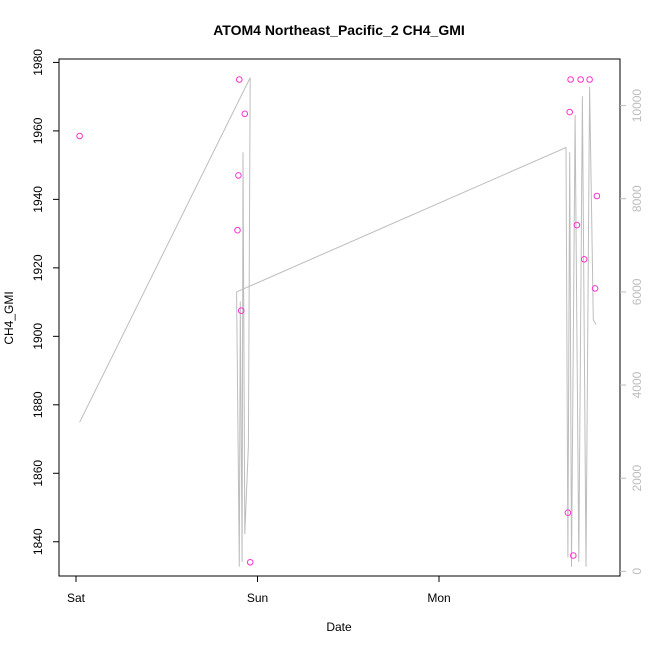  What do you see at coordinates (38, 336) in the screenshot?
I see `y-tick-label: 1900` at bounding box center [38, 336].